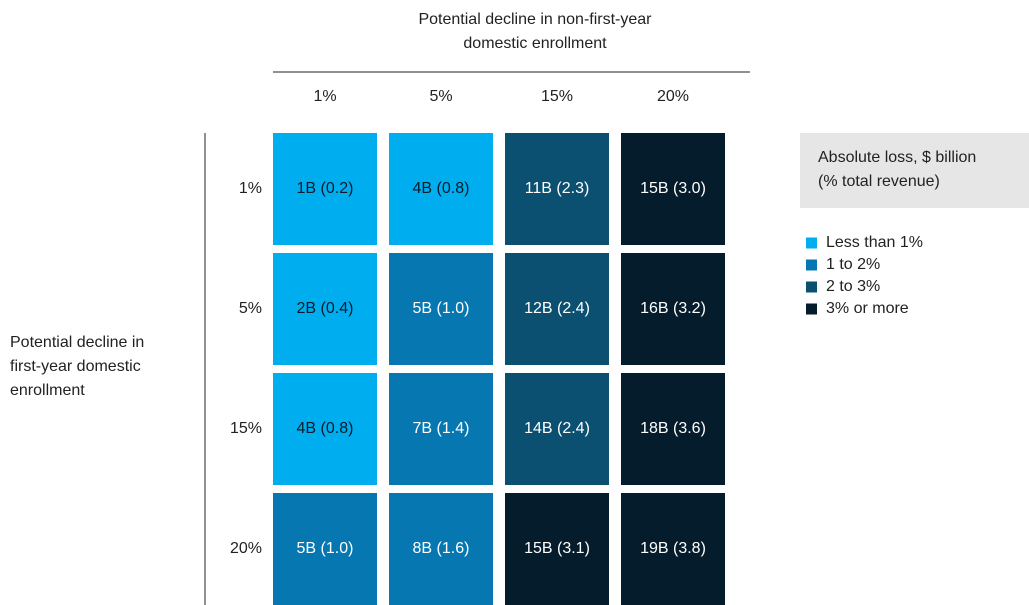 The image size is (1029, 605). I want to click on x-tick-label: 15%, so click(557, 96).